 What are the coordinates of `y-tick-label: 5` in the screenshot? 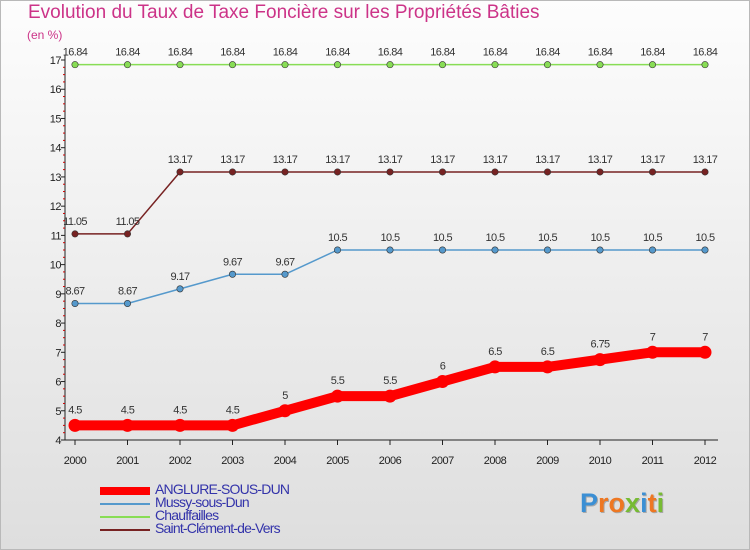 It's located at (58, 412).